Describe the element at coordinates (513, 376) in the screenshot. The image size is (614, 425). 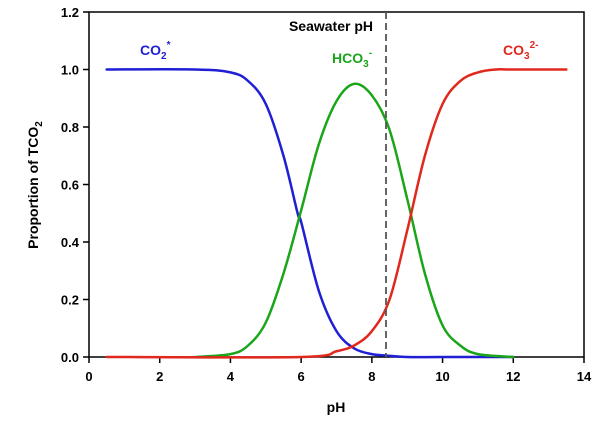
I see `x-tick-label: 12` at that location.